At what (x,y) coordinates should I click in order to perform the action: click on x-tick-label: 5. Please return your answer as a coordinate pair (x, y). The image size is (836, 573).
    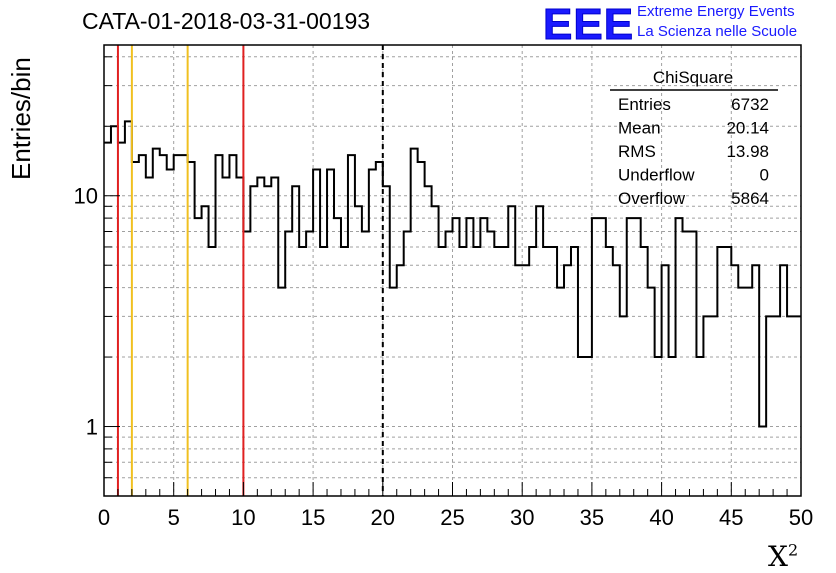
    Looking at the image, I should click on (174, 517).